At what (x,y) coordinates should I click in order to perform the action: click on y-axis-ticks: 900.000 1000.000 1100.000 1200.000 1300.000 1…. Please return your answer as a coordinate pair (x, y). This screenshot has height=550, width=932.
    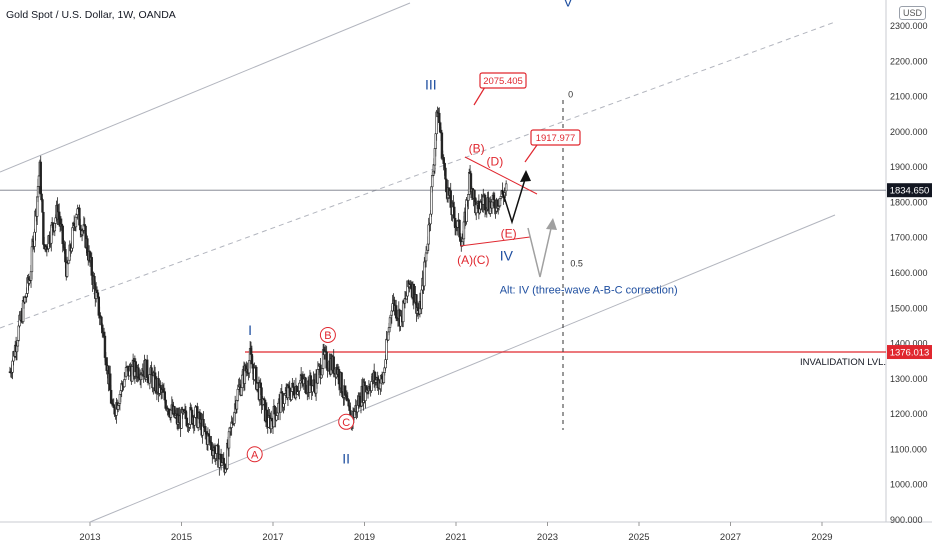
    Looking at the image, I should click on (909, 273).